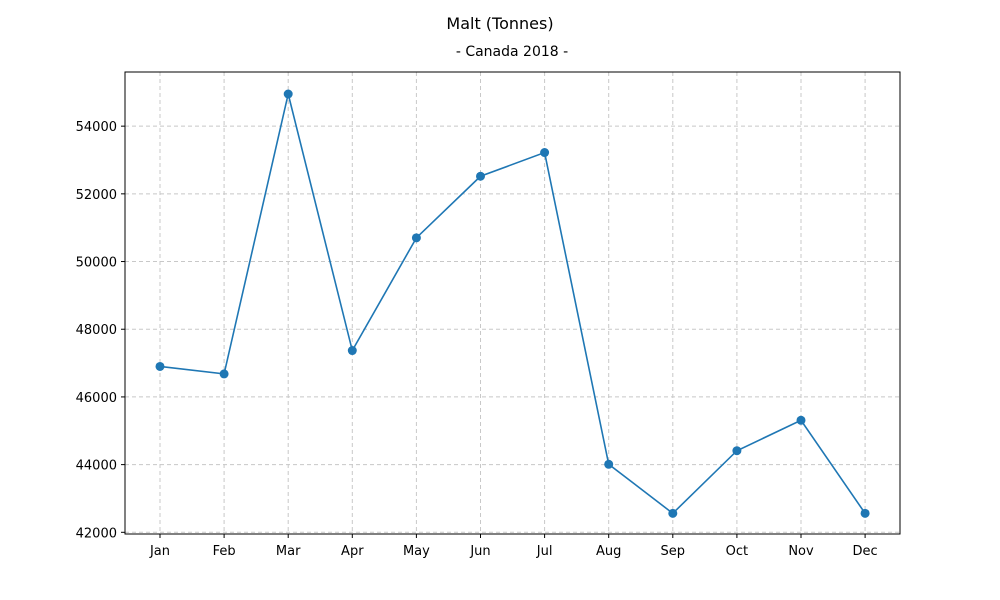 This screenshot has height=600, width=1000. I want to click on x-tick-label: Jan, so click(159, 551).